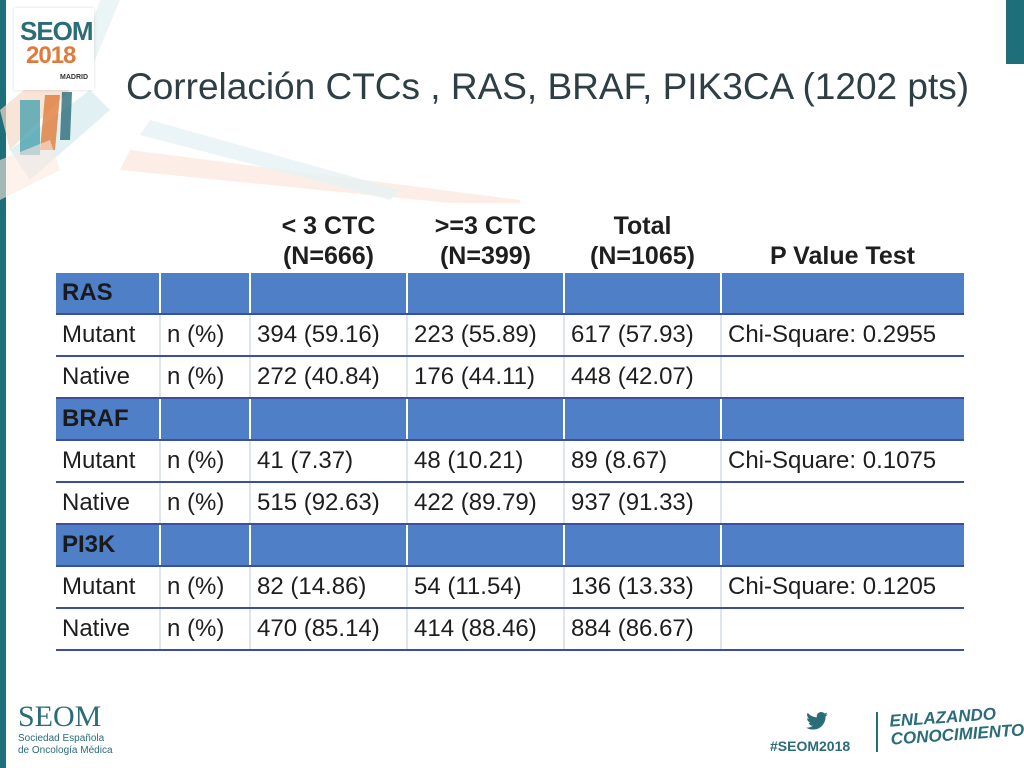 The height and width of the screenshot is (768, 1024). Describe the element at coordinates (329, 587) in the screenshot. I see `cell-lt3: 82 (14.86)` at that location.